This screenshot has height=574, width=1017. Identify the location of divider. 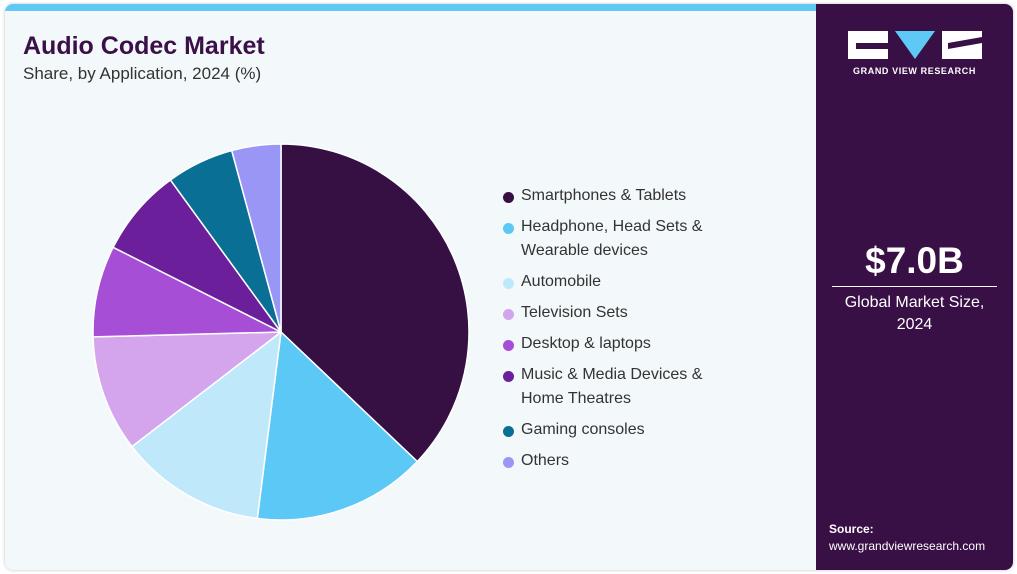
(914, 286).